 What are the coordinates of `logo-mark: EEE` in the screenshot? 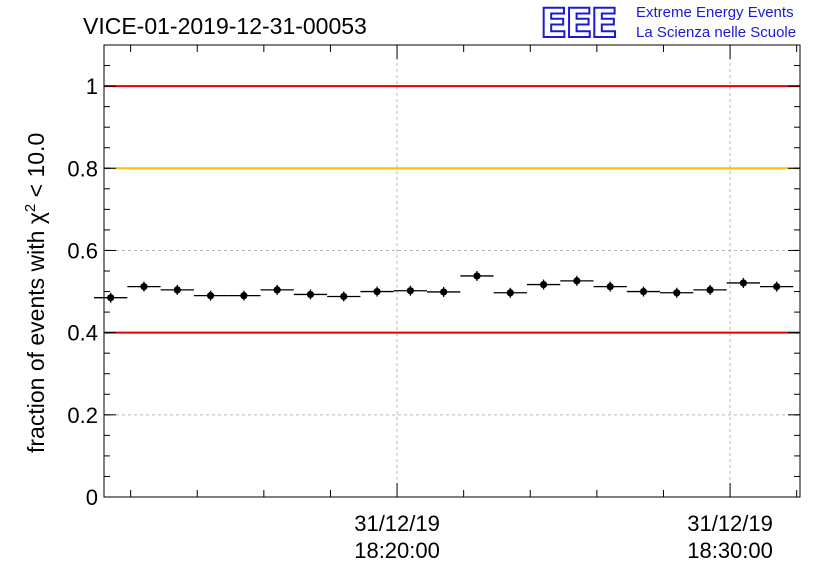 It's located at (579, 24).